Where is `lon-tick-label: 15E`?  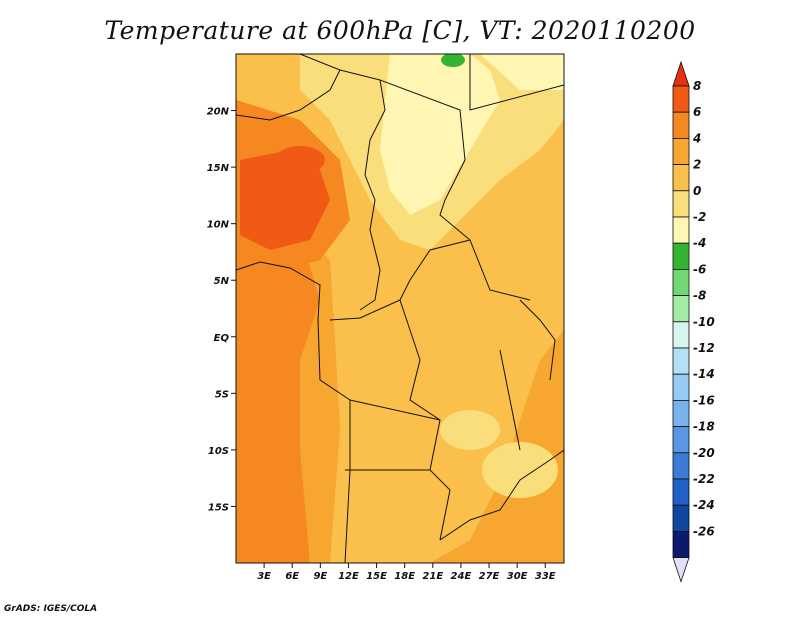 lon-tick-label: 15E is located at coordinates (376, 576).